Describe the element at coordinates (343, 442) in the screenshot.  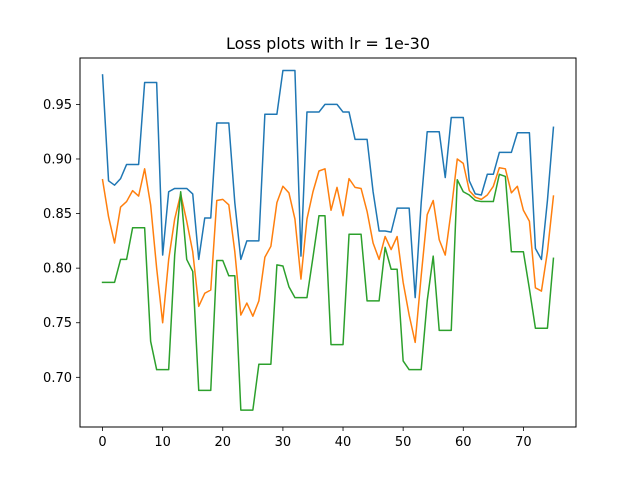
I see `x-tick-label: 40` at that location.